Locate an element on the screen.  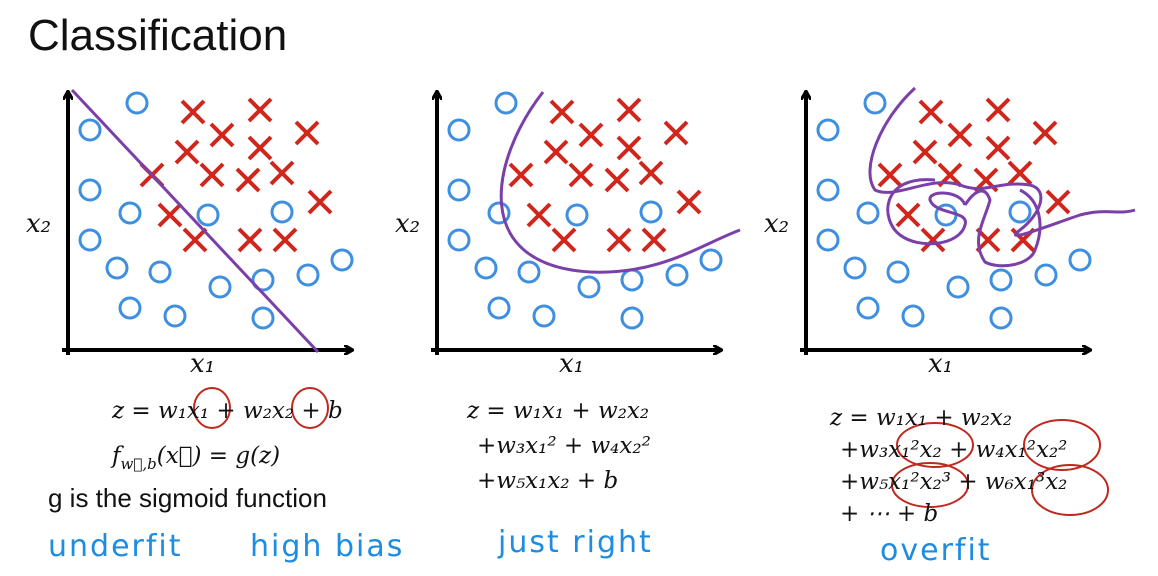
equation: +w₅x₁x₂ + b is located at coordinates (547, 481).